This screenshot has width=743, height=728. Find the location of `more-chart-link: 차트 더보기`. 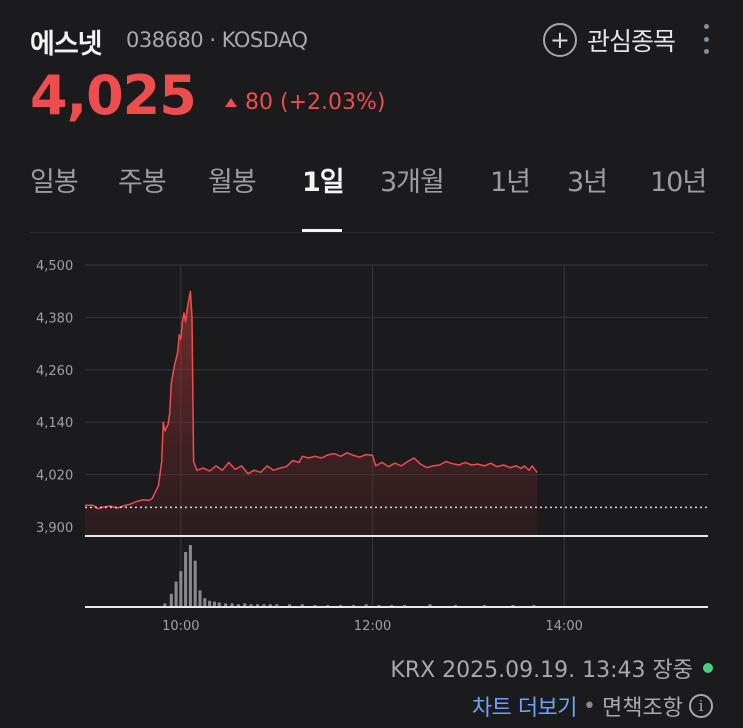

more-chart-link: 차트 더보기 is located at coordinates (524, 708).